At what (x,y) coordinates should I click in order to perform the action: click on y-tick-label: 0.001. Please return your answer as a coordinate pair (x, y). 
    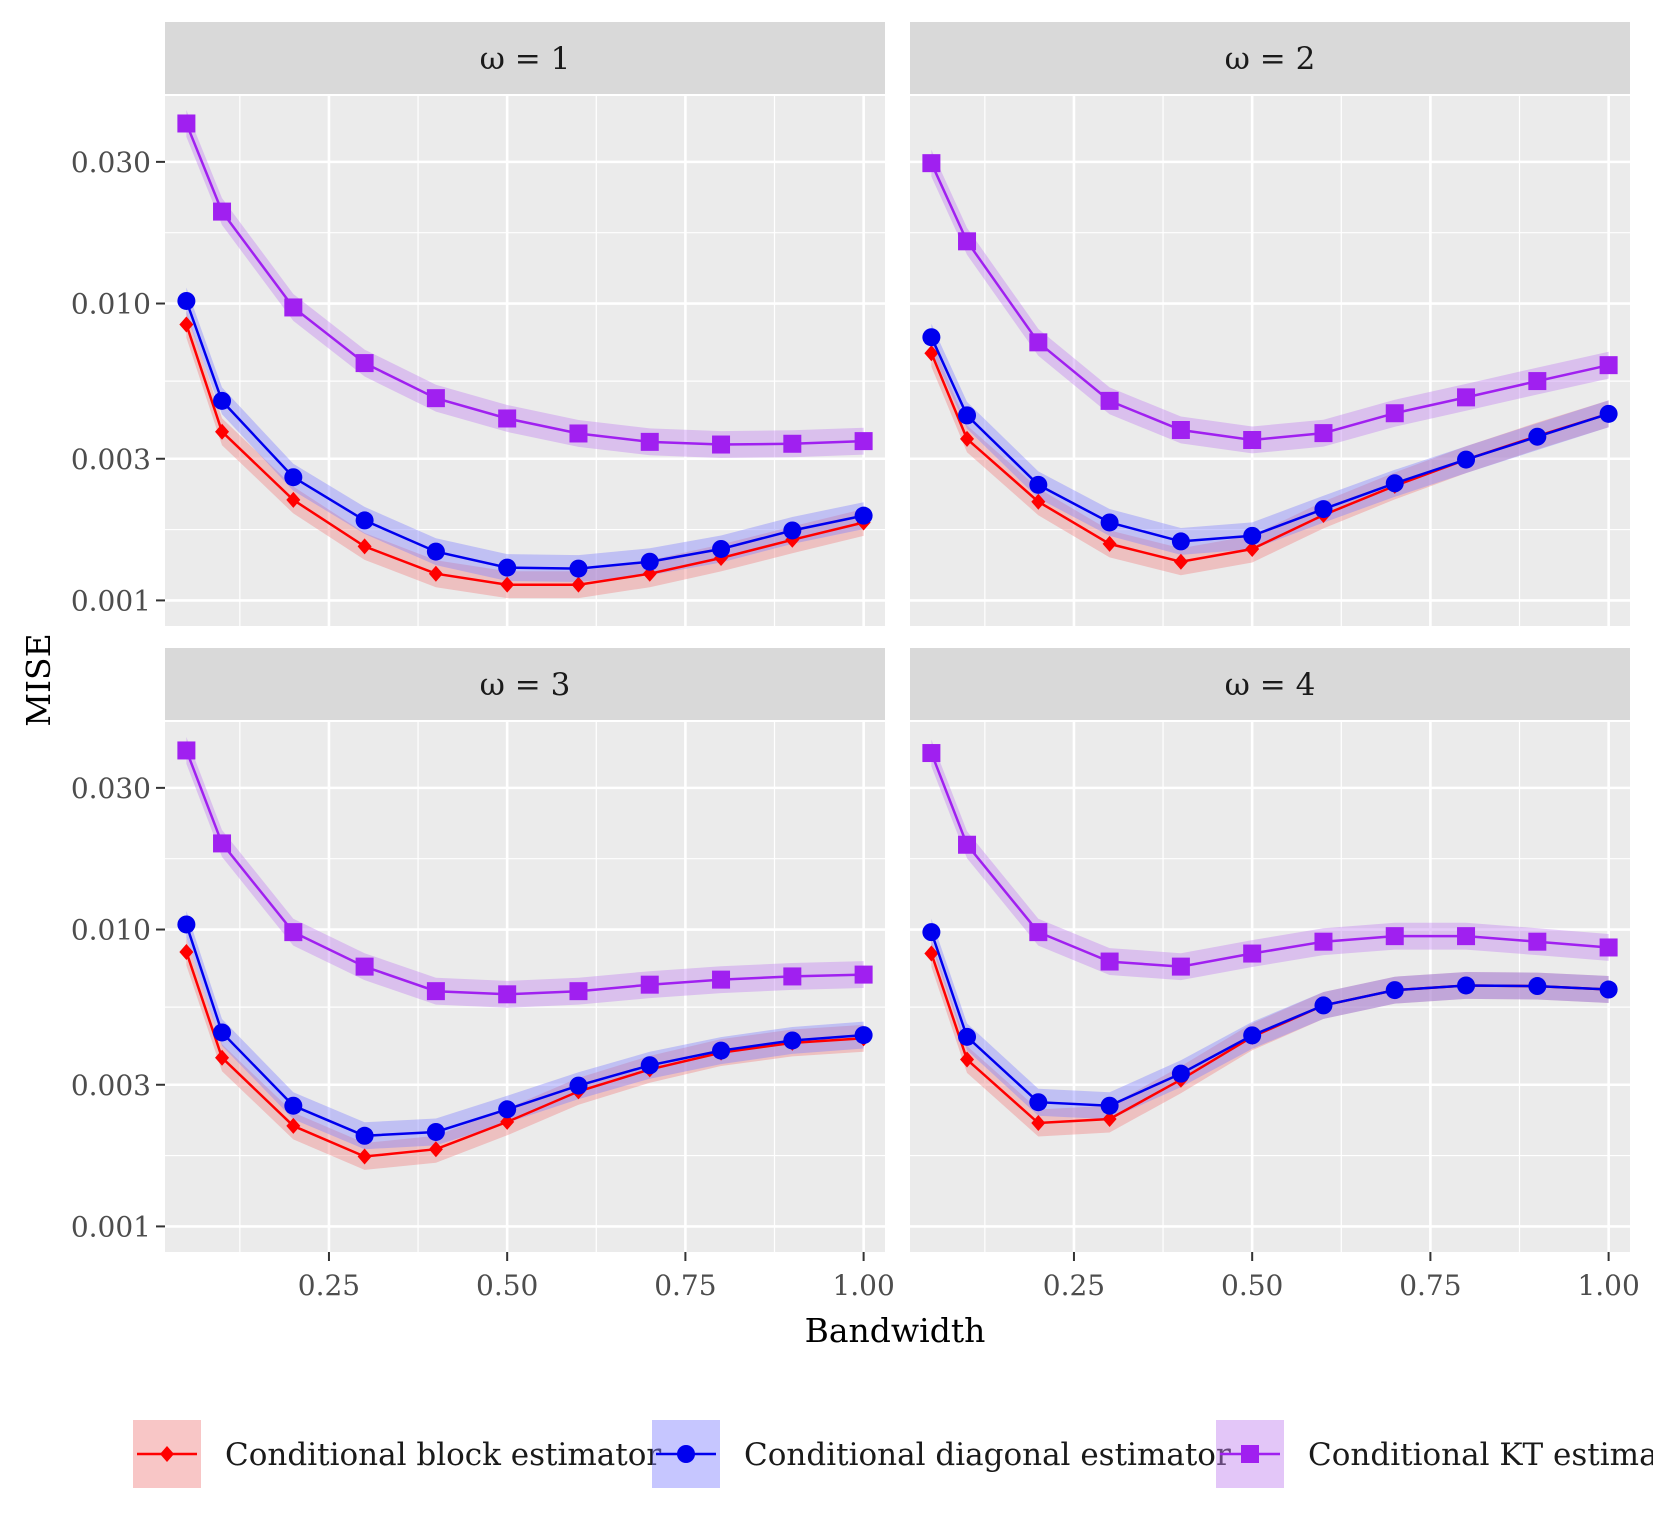
    Looking at the image, I should click on (111, 600).